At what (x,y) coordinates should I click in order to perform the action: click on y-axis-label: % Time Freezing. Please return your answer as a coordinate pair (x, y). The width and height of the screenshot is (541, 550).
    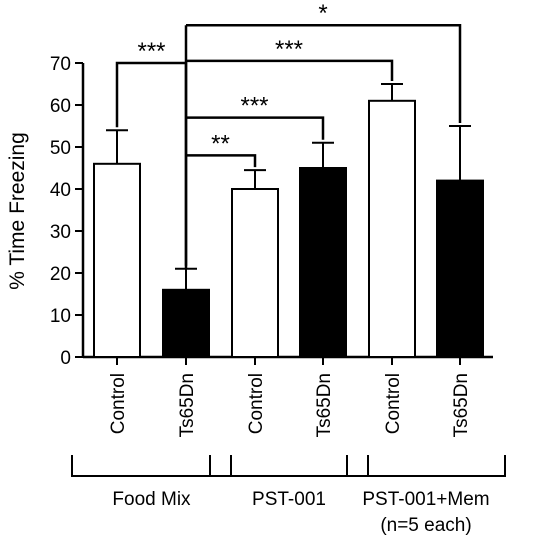
    Looking at the image, I should click on (17, 211).